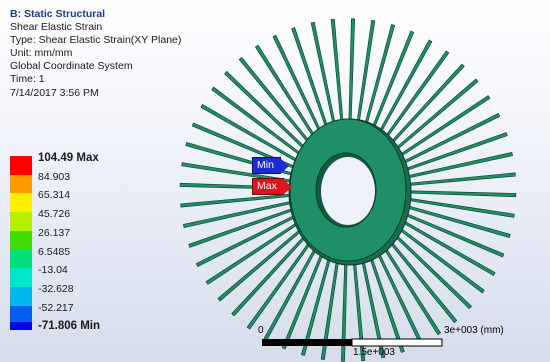  I want to click on result-quantity: Shear Elastic Strain, so click(56, 27).